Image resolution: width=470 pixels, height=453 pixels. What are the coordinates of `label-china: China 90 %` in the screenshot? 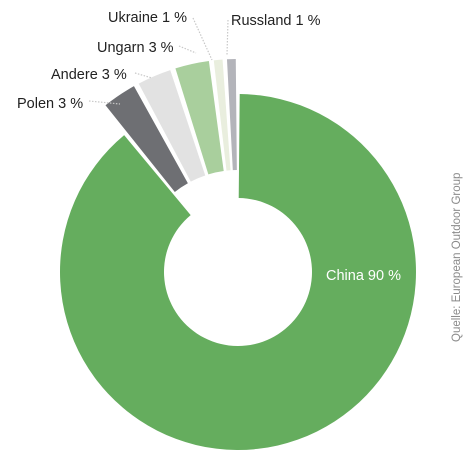 It's located at (363, 276).